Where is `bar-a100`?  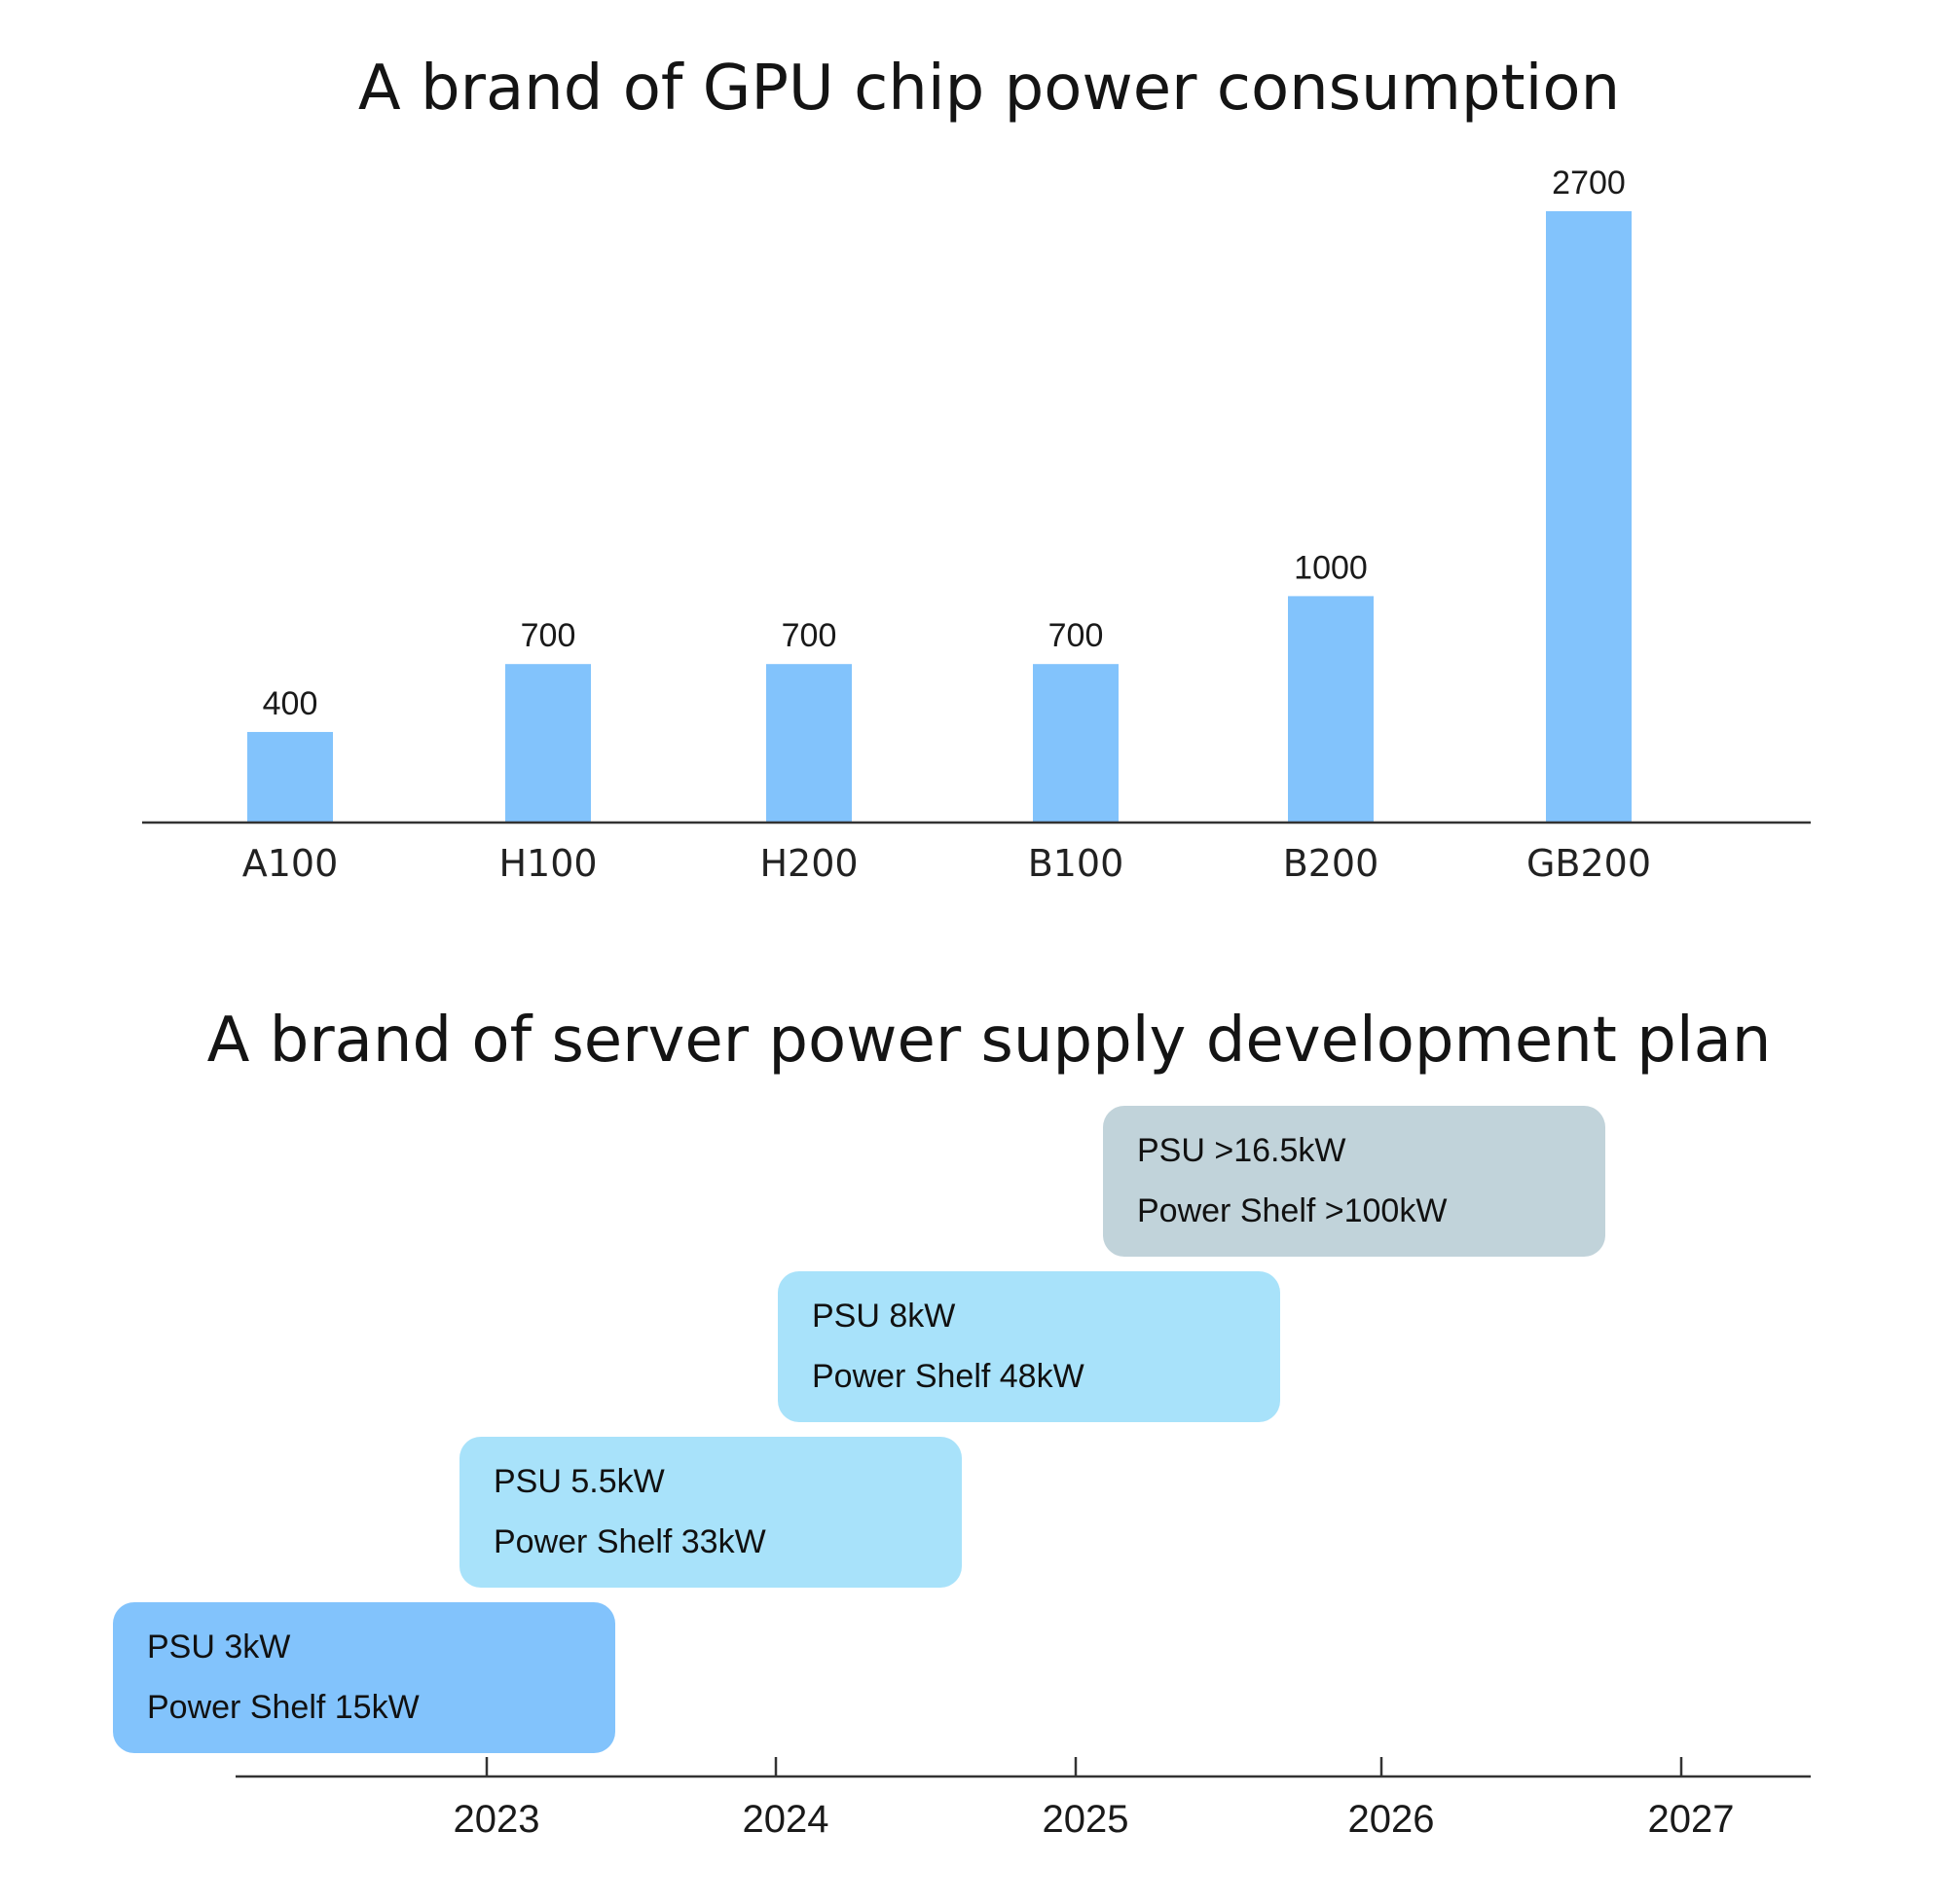 bar-a100 is located at coordinates (290, 777).